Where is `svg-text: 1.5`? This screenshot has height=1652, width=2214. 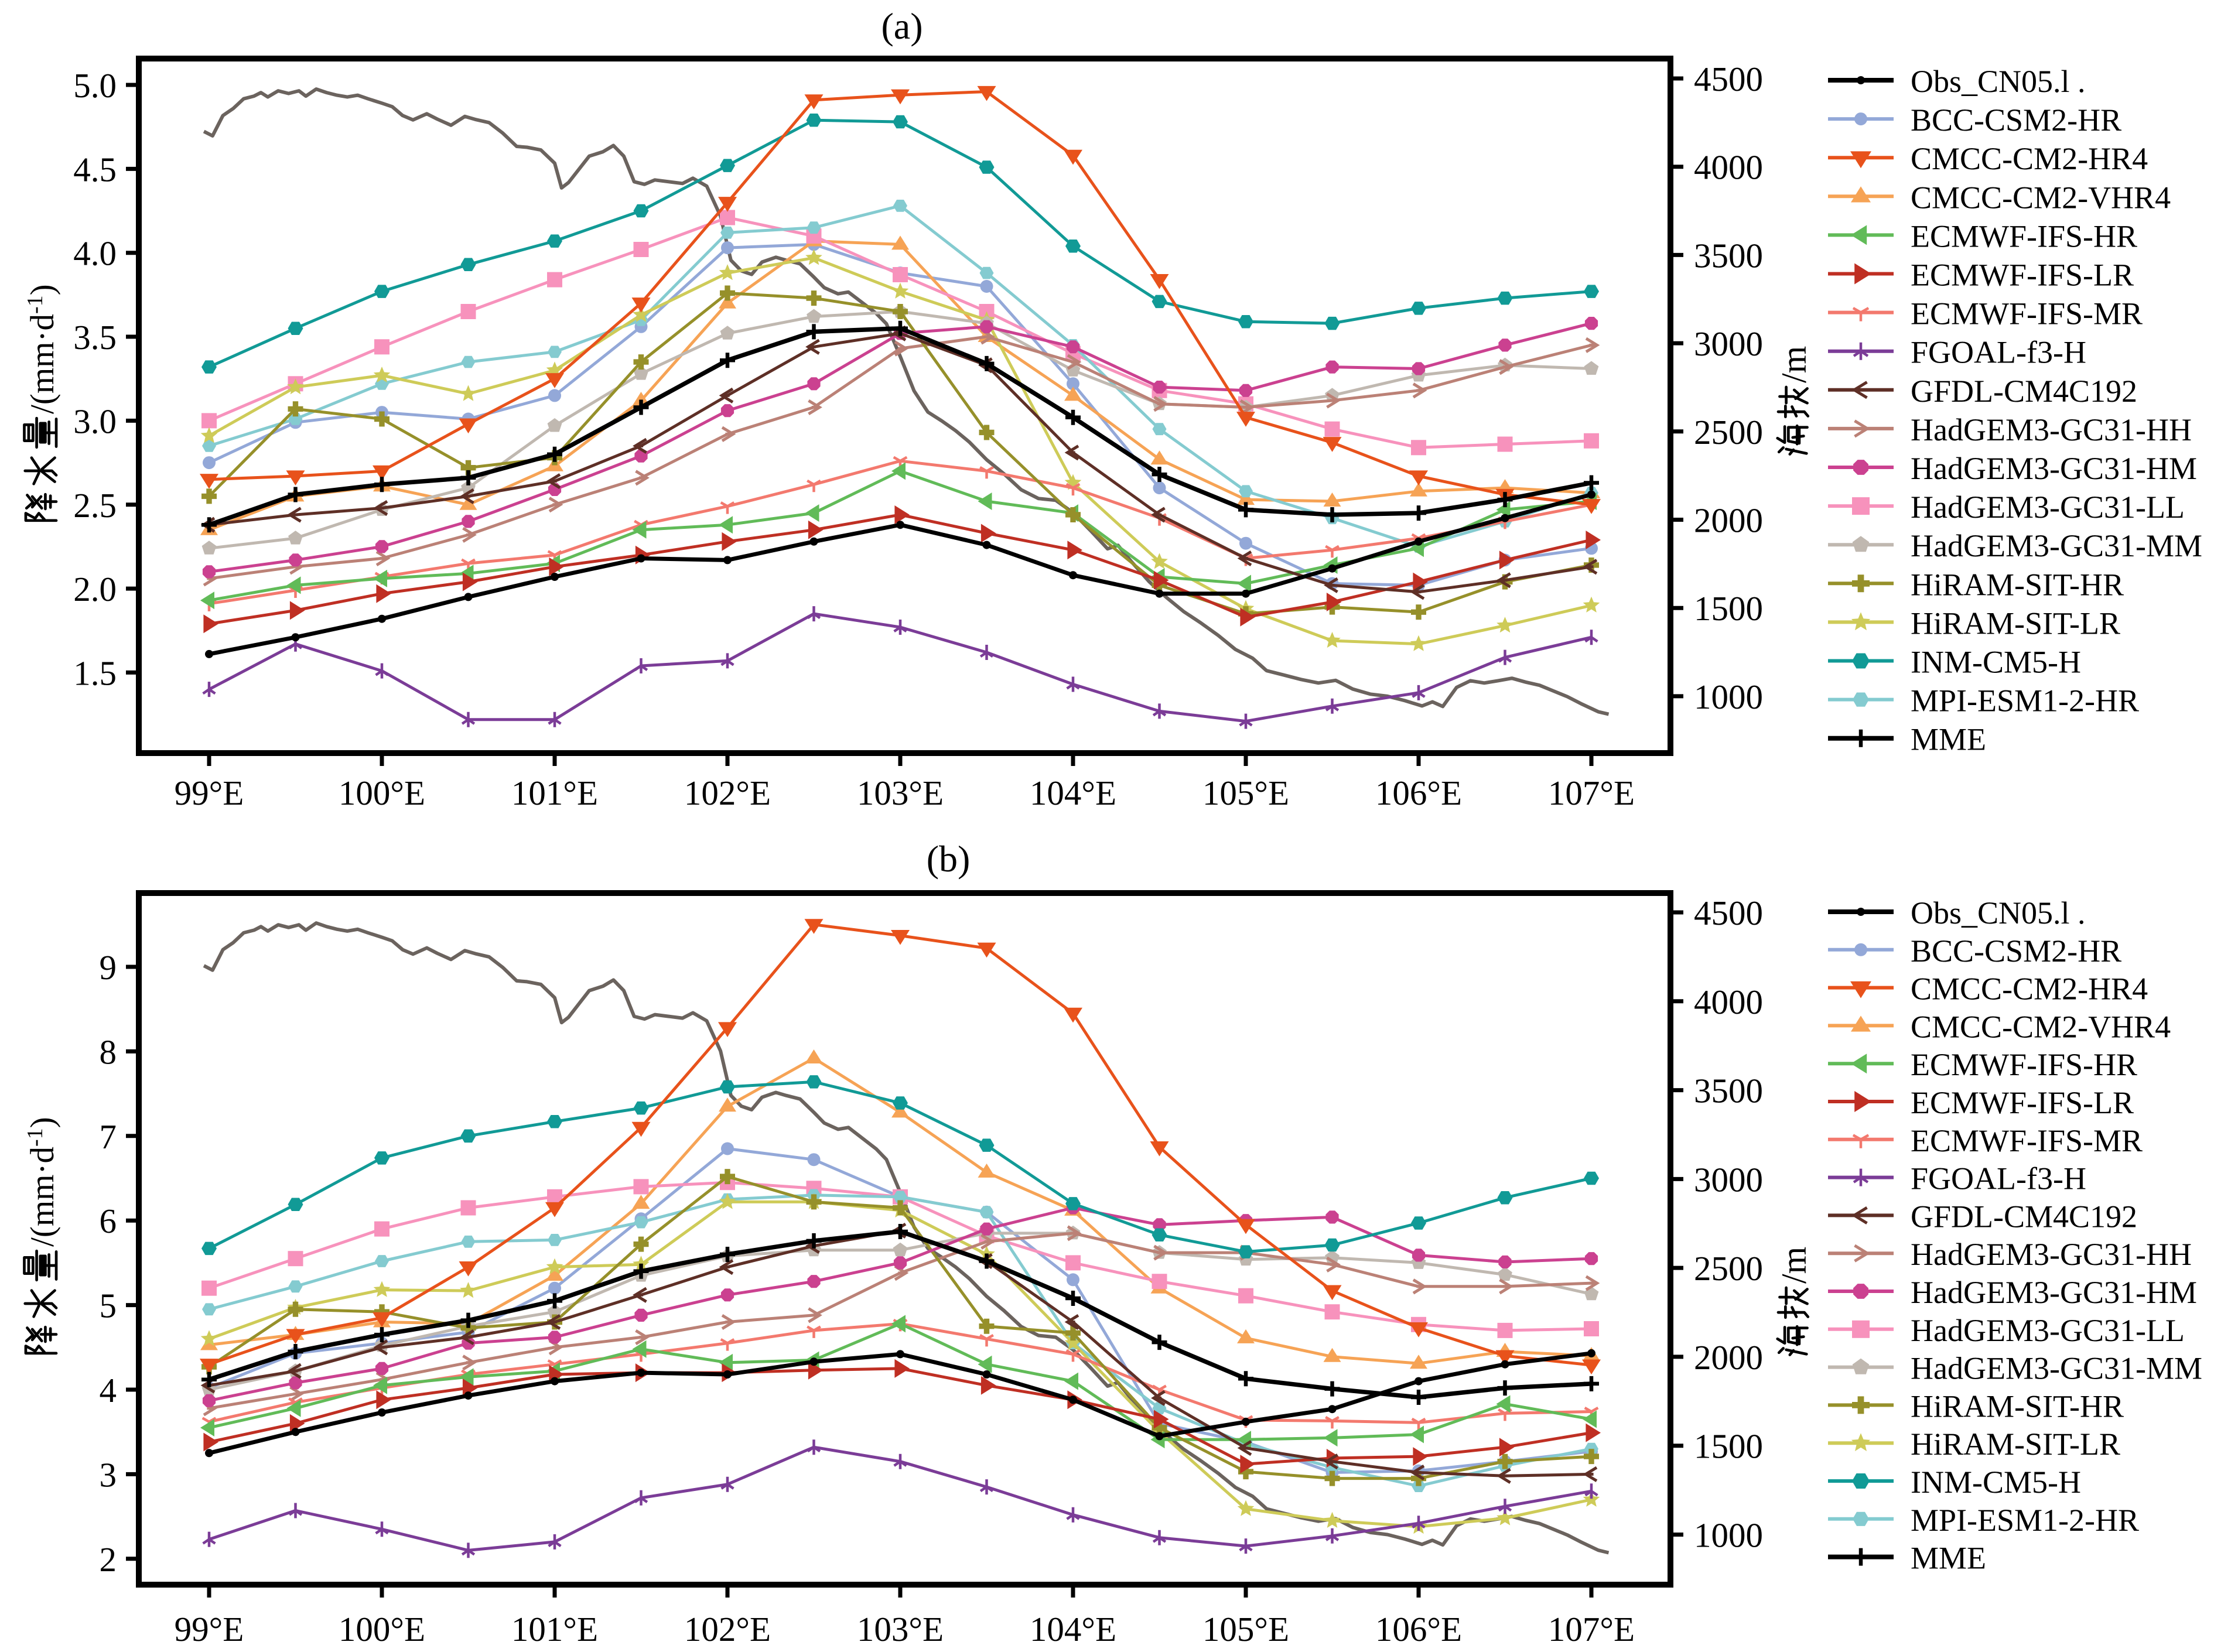
svg-text: 1.5 is located at coordinates (95, 673).